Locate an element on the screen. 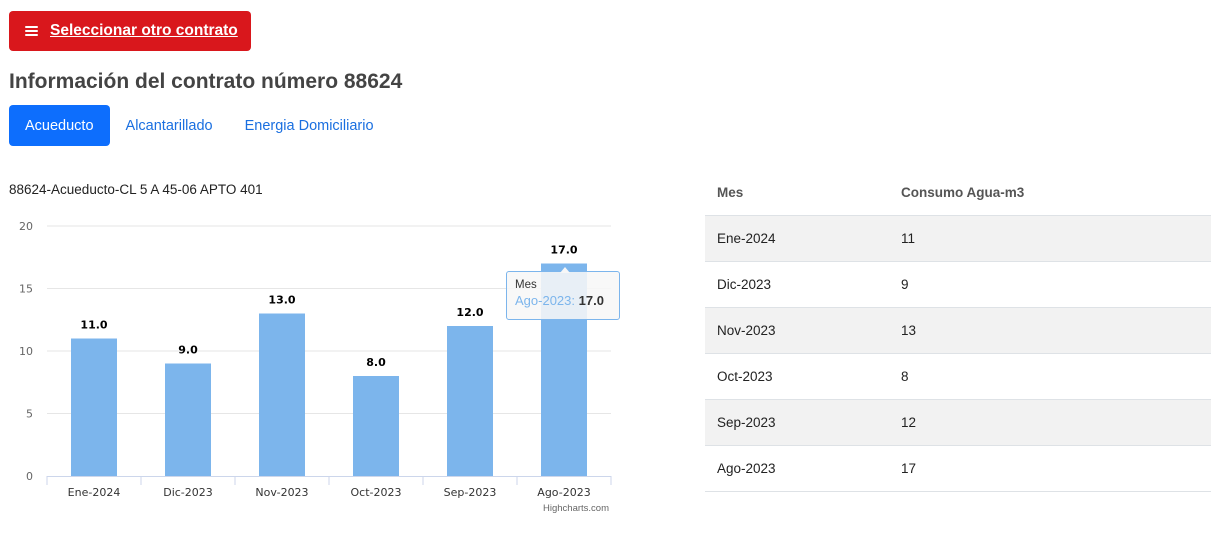  table-row: Nov-2023 13 is located at coordinates (958, 330).